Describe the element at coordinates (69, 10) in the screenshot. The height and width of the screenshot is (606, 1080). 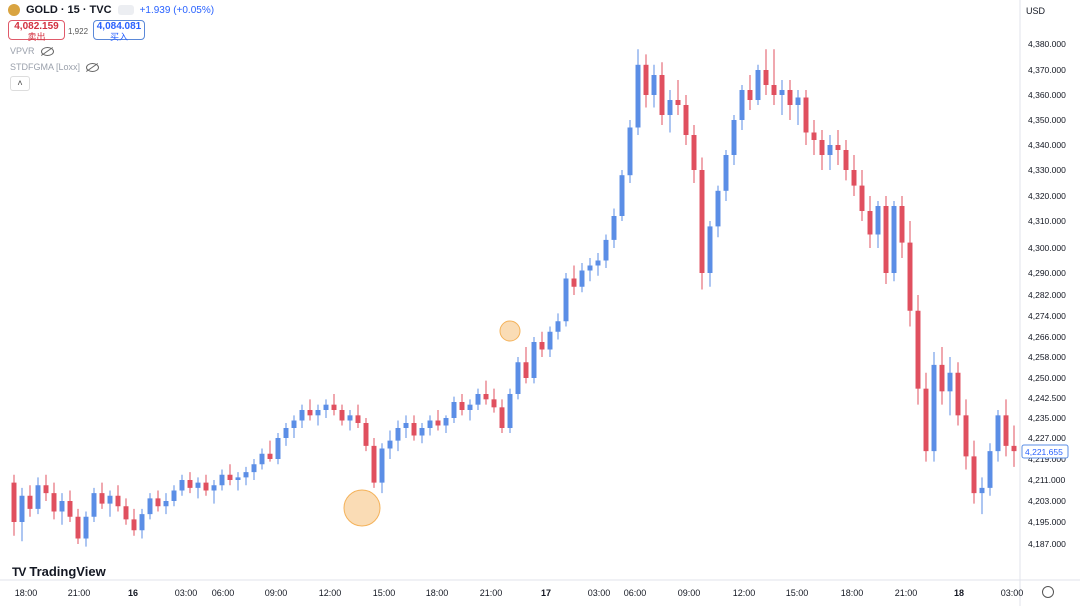
I see `symbol-title: GOLD · 15 · TVC` at that location.